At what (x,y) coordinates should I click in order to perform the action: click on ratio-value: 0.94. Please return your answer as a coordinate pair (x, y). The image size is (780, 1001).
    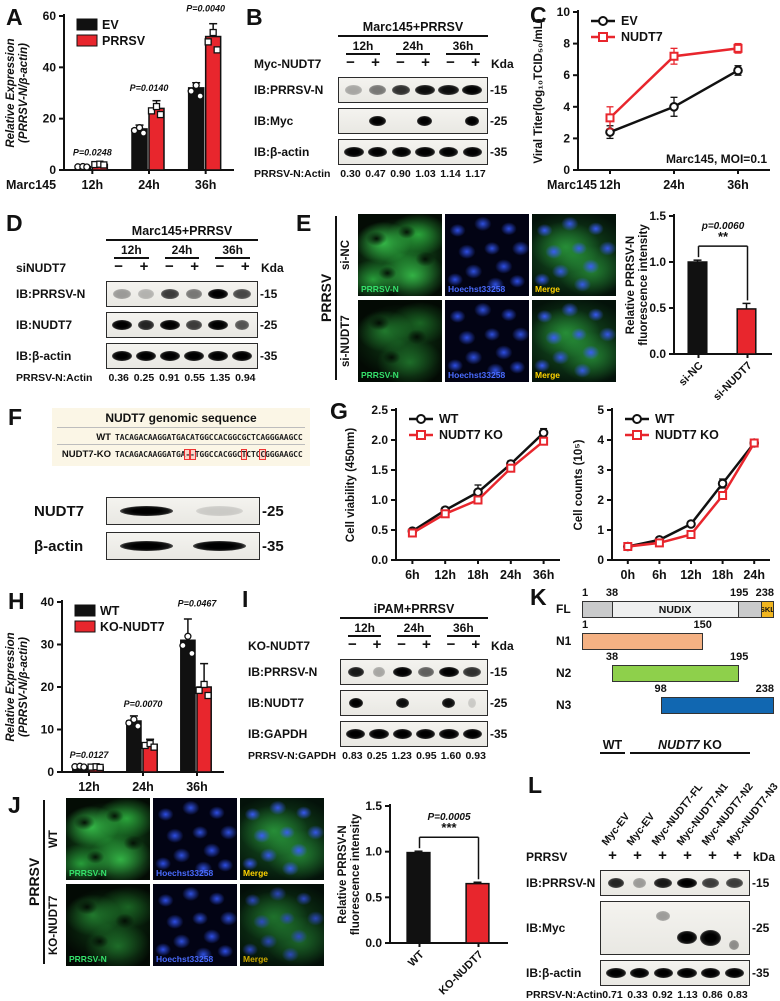
    Looking at the image, I should click on (245, 377).